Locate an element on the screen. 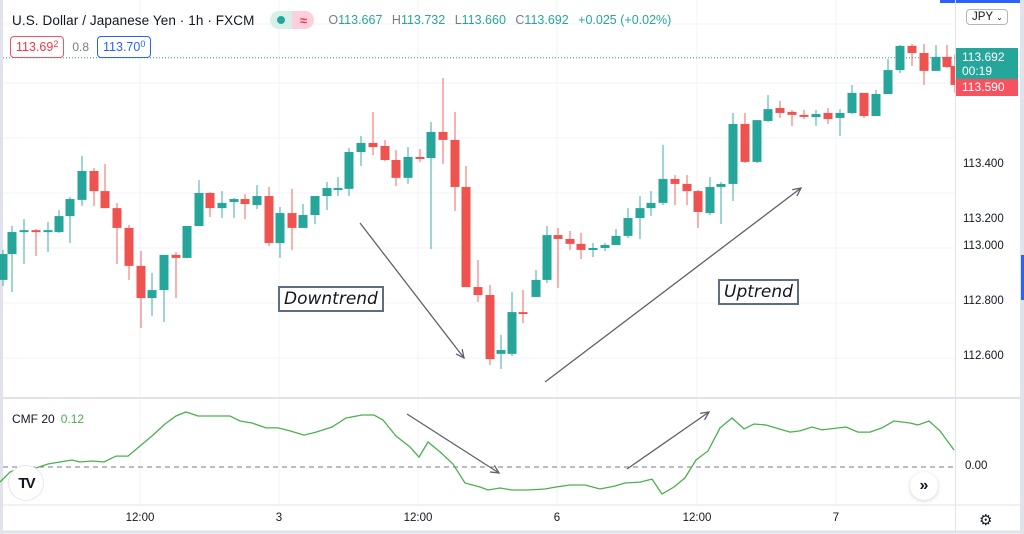  approx-wave-icon: ≈ is located at coordinates (303, 20).